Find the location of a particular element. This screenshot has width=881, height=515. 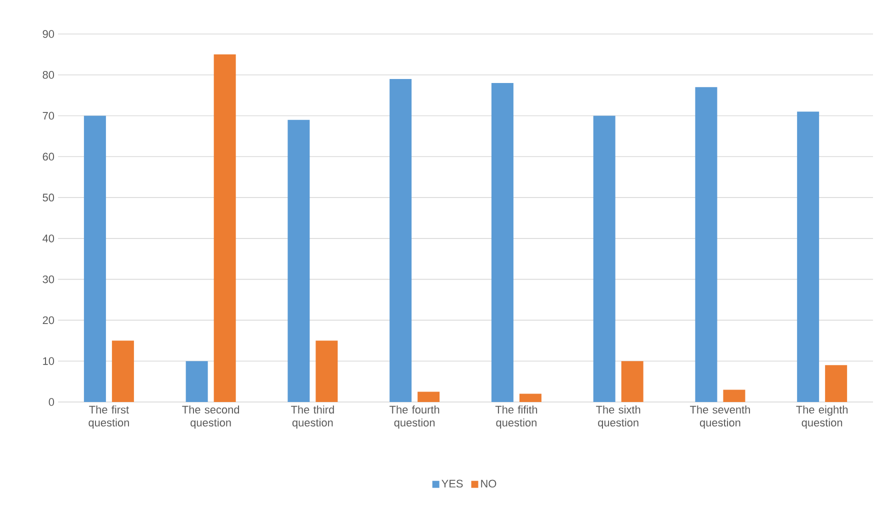

y-tick-label: 0 is located at coordinates (51, 402).